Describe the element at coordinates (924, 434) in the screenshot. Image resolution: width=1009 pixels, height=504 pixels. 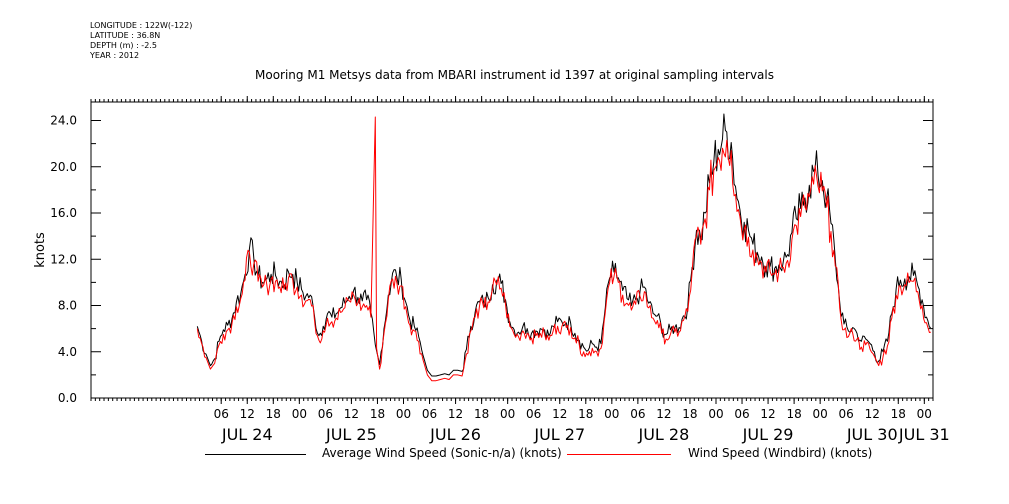
I see `x-day-label: JUL 31` at that location.